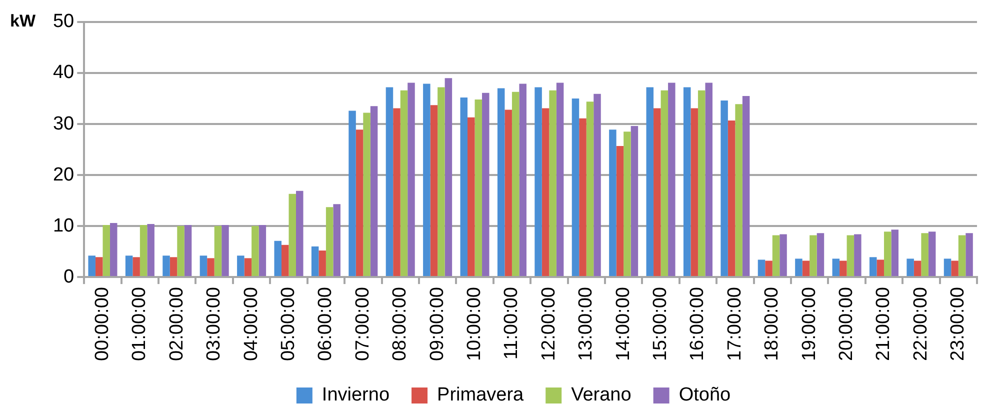 This screenshot has width=985, height=419. Describe the element at coordinates (63, 21) in the screenshot. I see `y-tick-label: 50` at that location.